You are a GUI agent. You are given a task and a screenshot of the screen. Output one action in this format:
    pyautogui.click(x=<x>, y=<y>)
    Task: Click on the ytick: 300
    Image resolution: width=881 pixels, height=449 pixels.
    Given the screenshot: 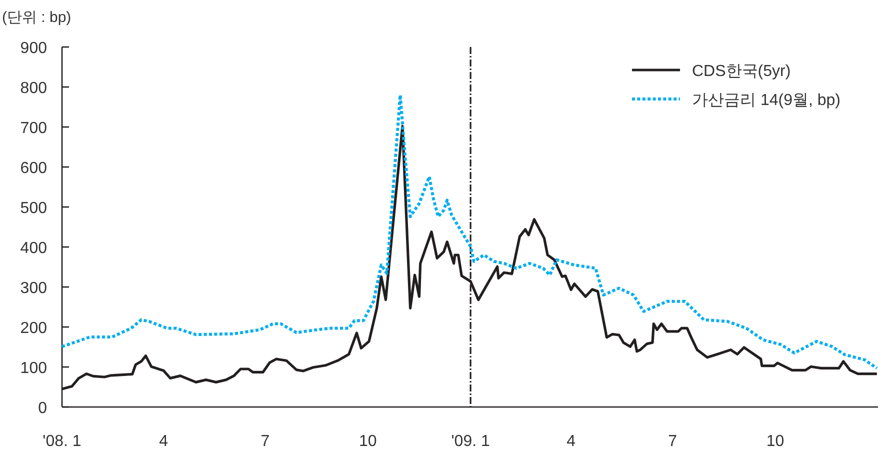 What is the action you would take?
    pyautogui.click(x=33, y=288)
    